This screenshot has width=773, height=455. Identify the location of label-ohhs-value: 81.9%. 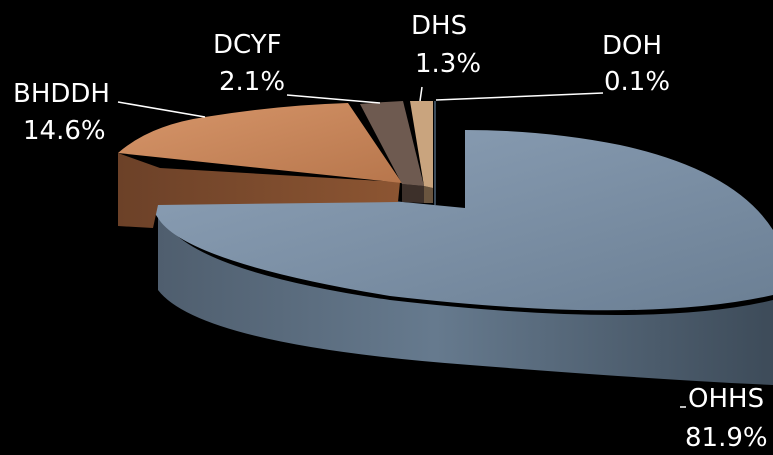
(726, 438).